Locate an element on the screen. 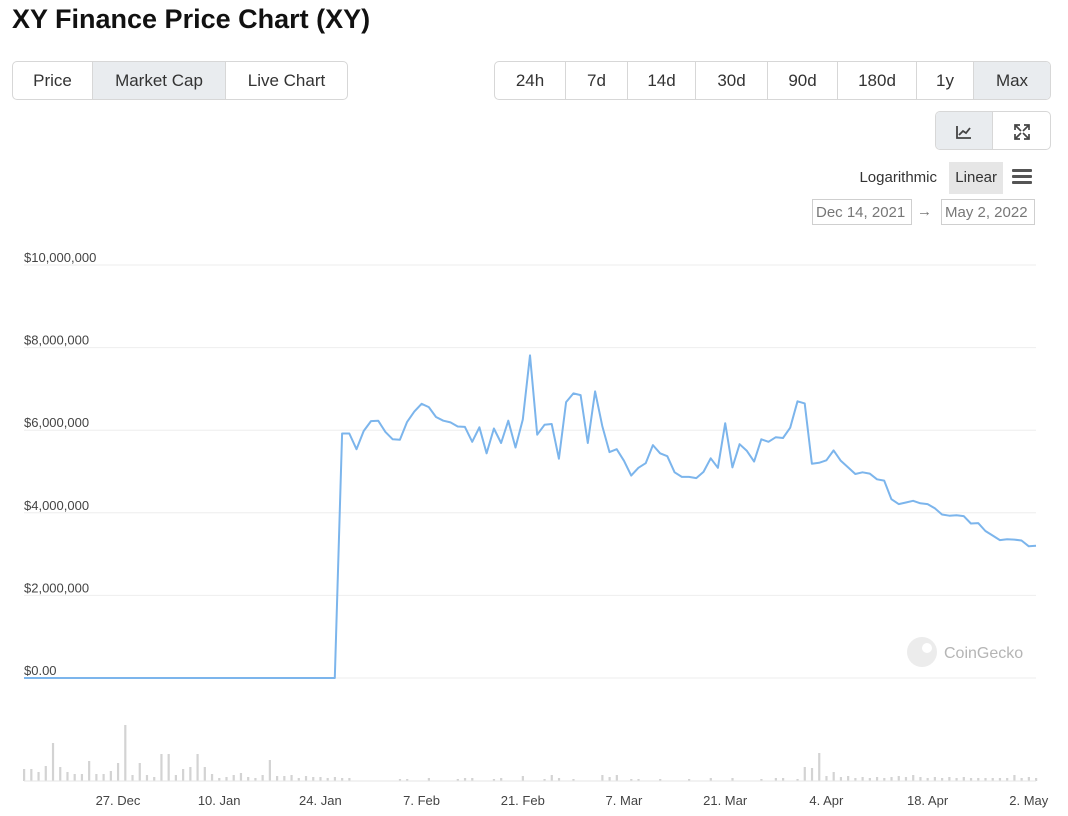 The height and width of the screenshot is (816, 1068). y-tick-label: $2,000,000 is located at coordinates (56, 587).